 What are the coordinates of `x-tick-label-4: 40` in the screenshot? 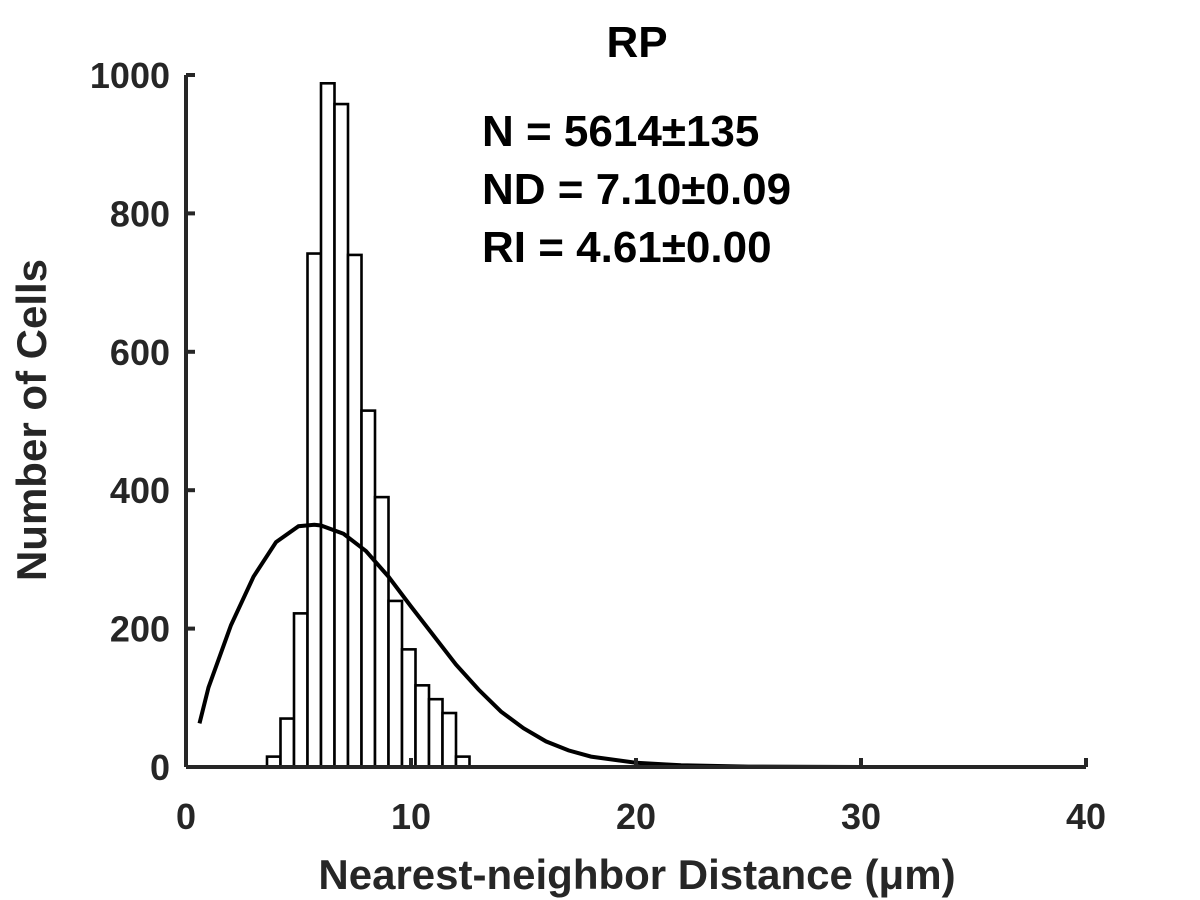 It's located at (1086, 816).